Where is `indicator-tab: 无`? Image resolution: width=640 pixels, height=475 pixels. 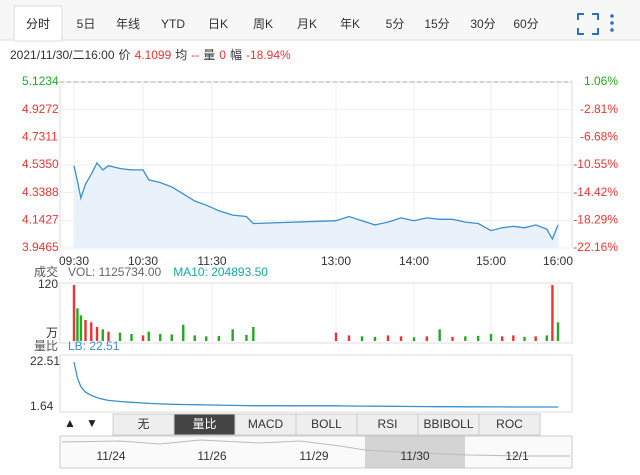 indicator-tab: 无 is located at coordinates (143, 424).